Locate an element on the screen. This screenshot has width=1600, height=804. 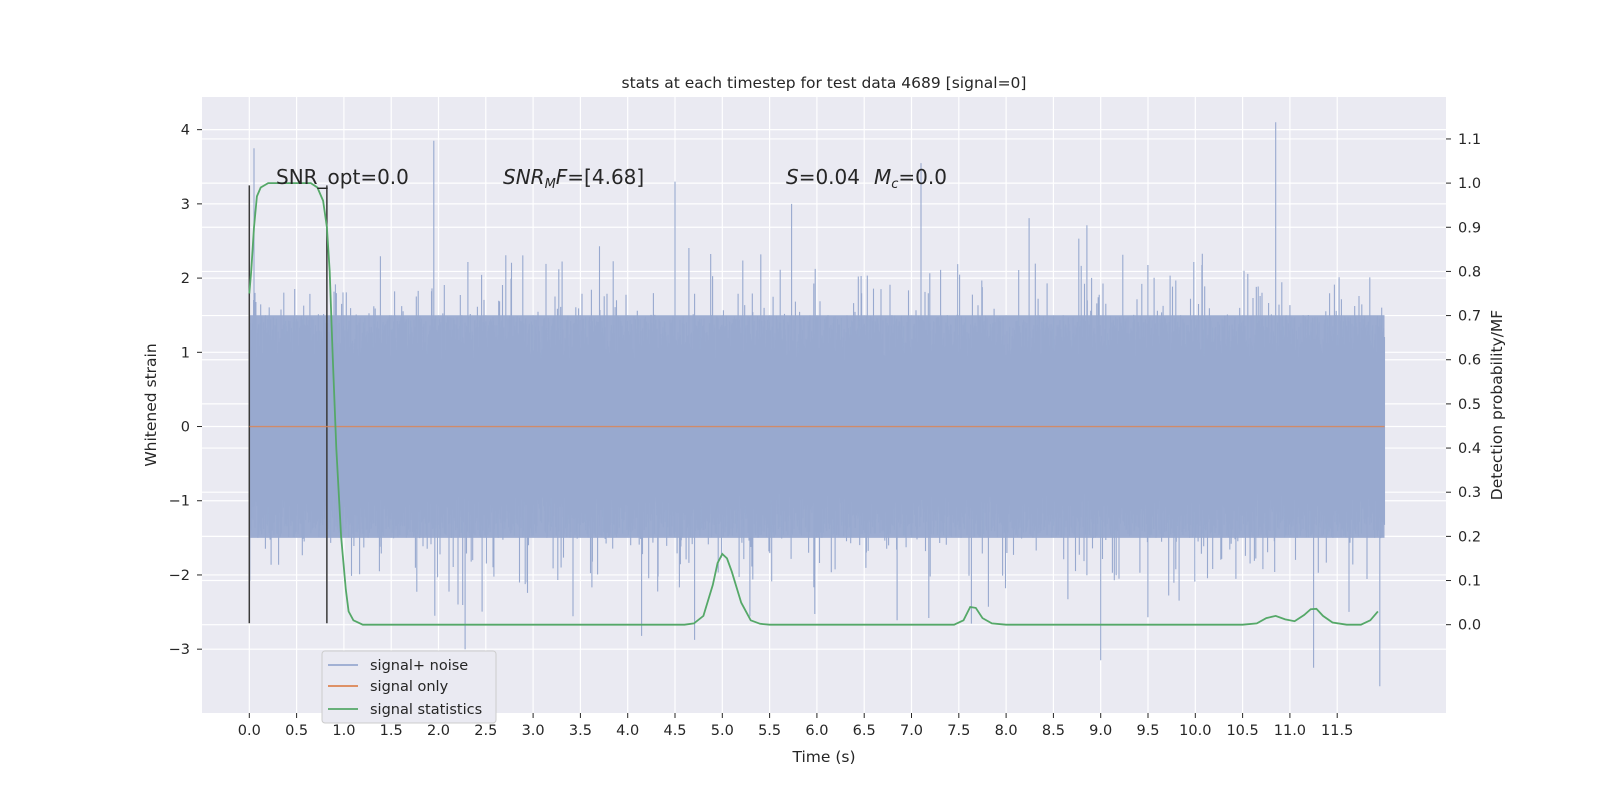
x-tick-label: 7.0 is located at coordinates (911, 731).